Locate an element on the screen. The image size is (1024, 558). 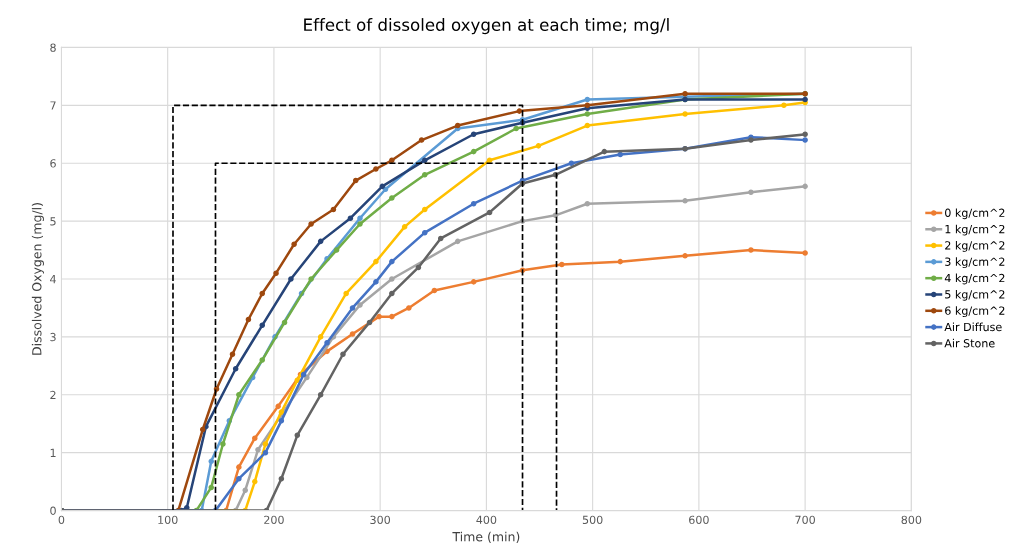
x-tick-label: 700 is located at coordinates (805, 520).